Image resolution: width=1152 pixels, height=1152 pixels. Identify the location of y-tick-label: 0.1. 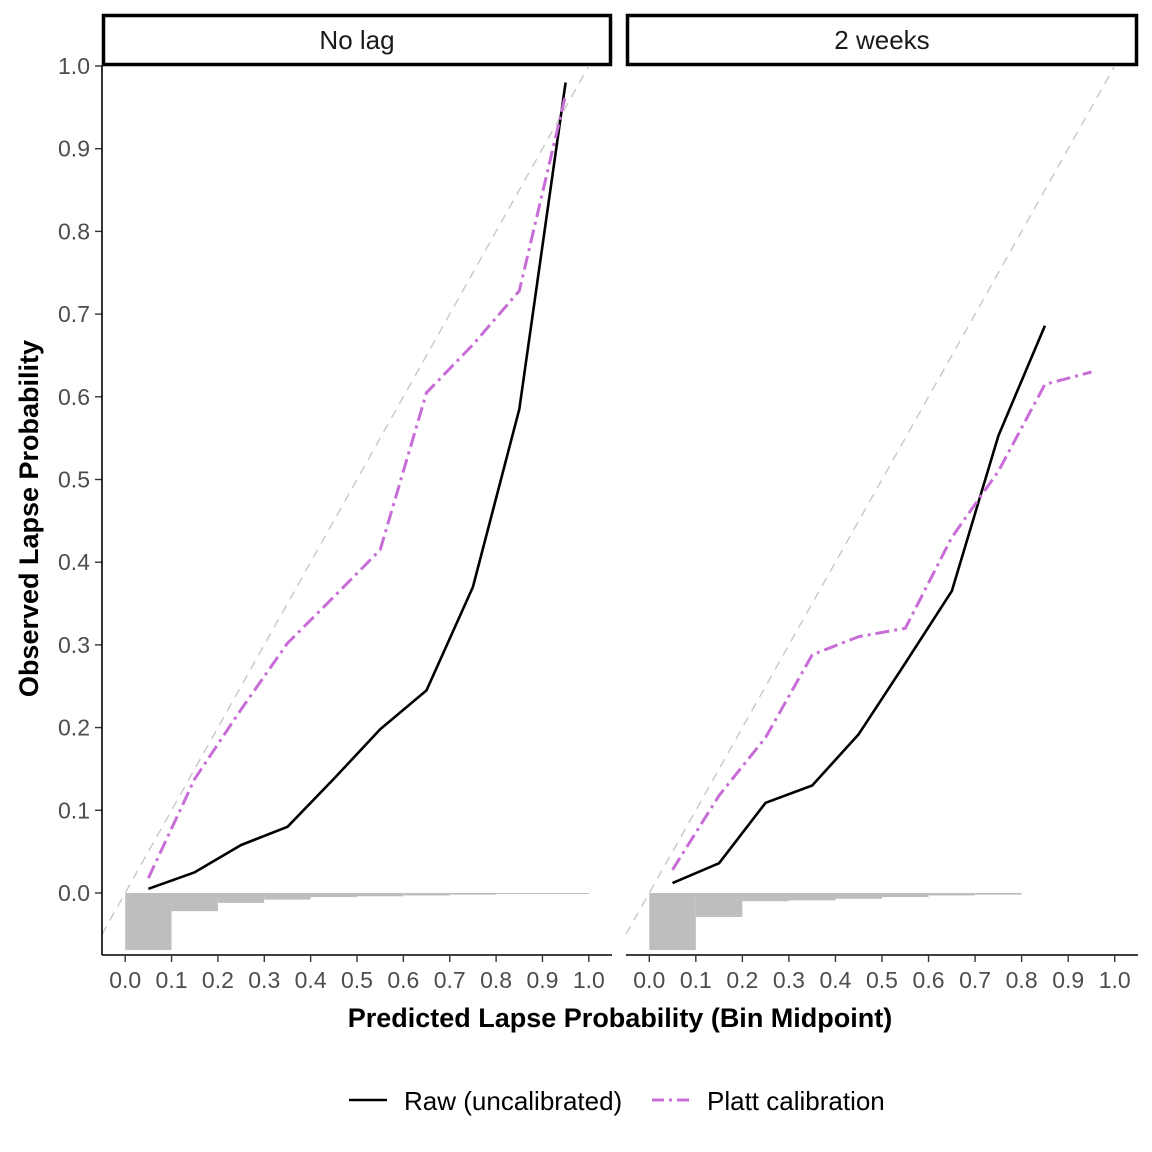
(74, 810).